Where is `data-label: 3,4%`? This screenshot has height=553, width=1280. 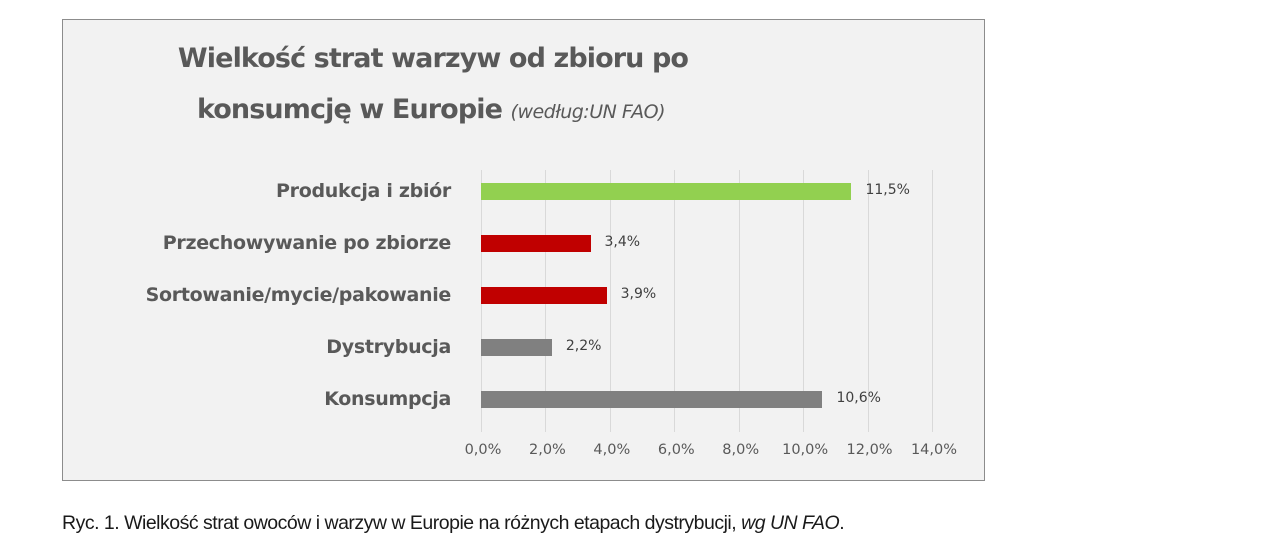
data-label: 3,4% is located at coordinates (622, 242).